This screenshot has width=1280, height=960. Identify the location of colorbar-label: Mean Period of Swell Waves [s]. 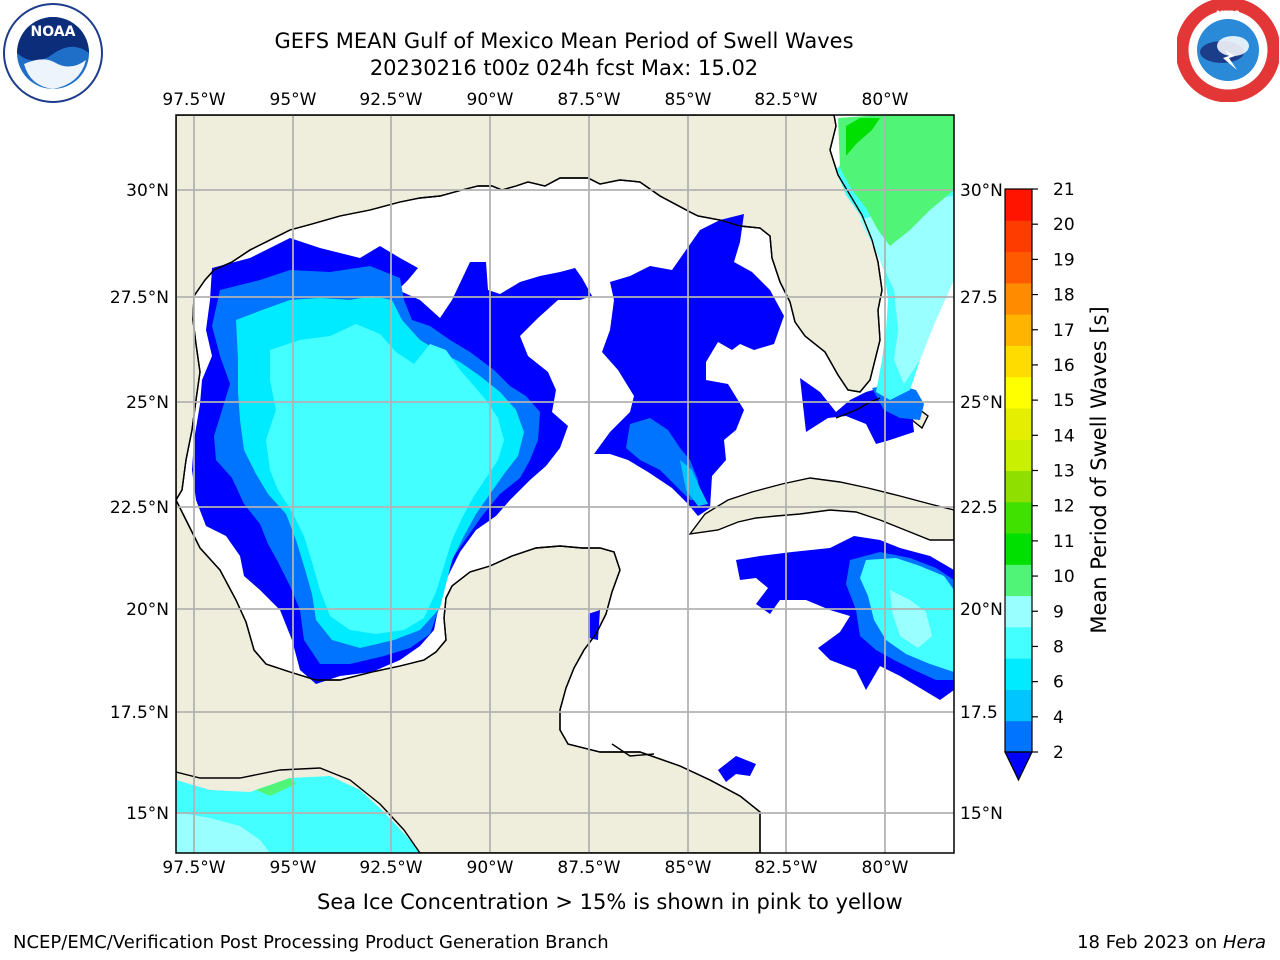
(1099, 469).